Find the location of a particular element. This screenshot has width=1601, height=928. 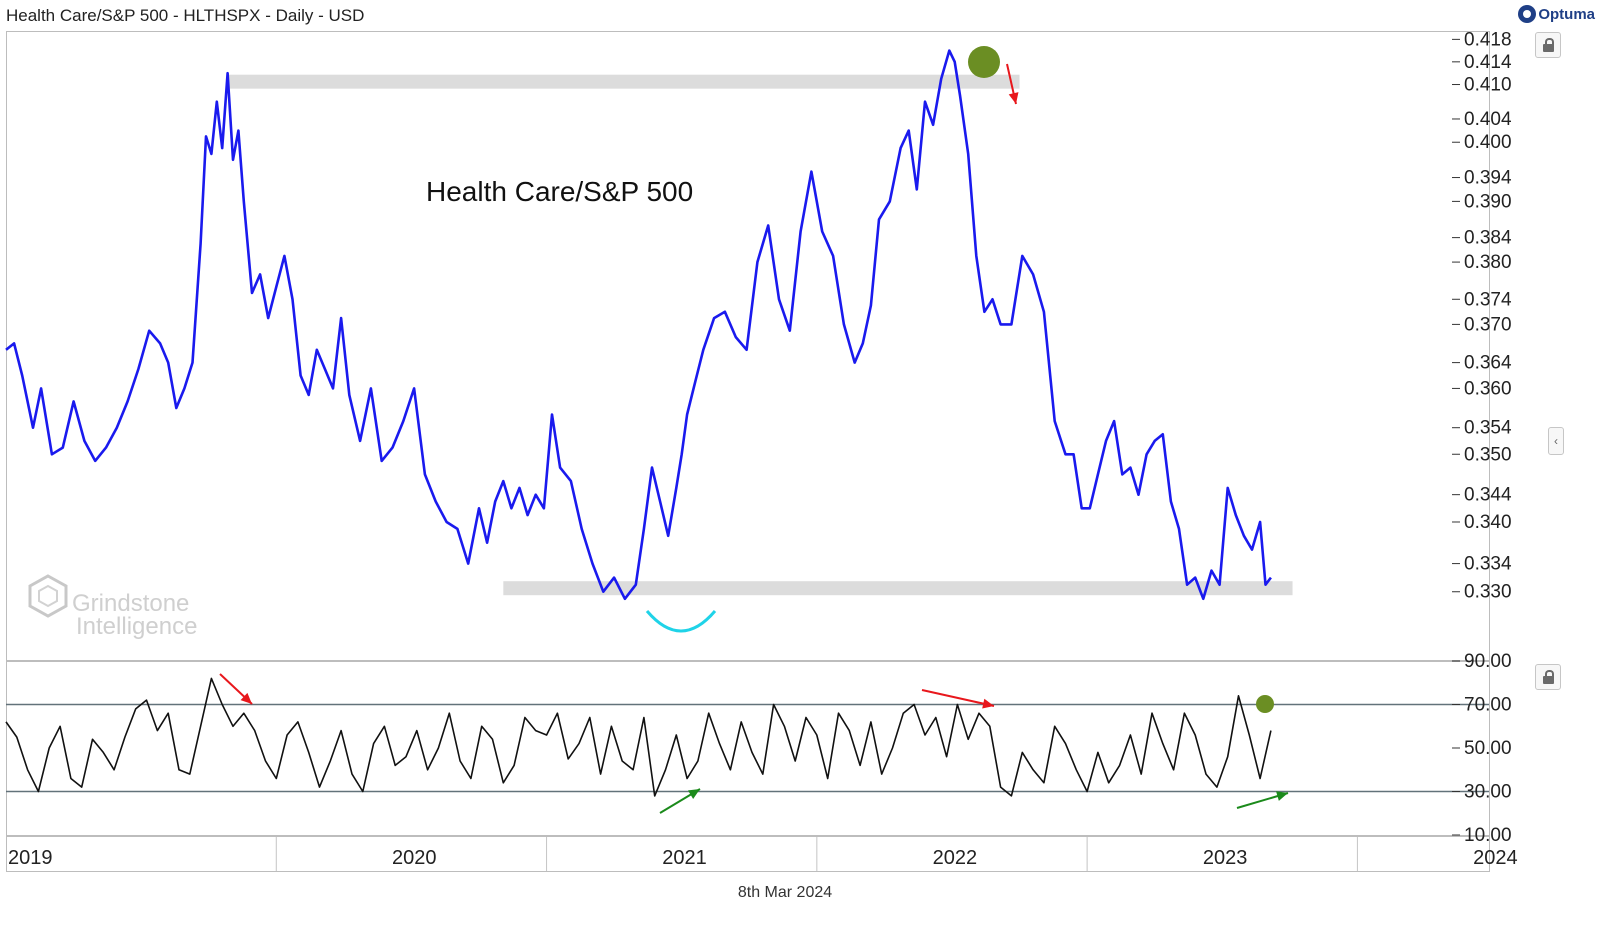

peak-down-arrow-head is located at coordinates (1013, 98).